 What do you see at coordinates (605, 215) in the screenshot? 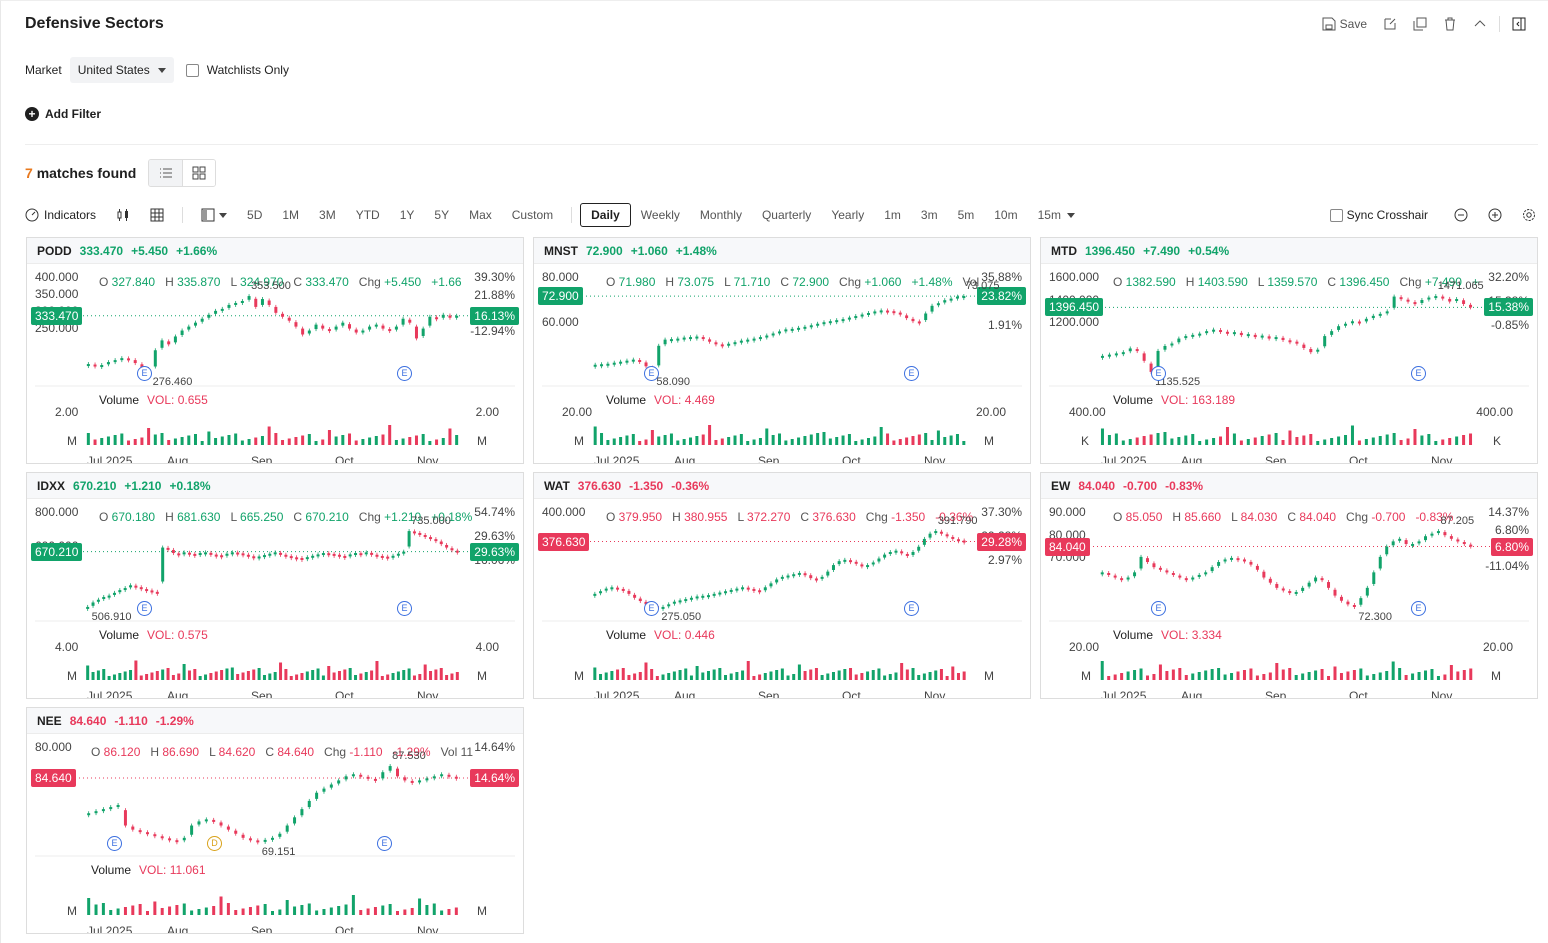
I see `interval-daily: Daily` at bounding box center [605, 215].